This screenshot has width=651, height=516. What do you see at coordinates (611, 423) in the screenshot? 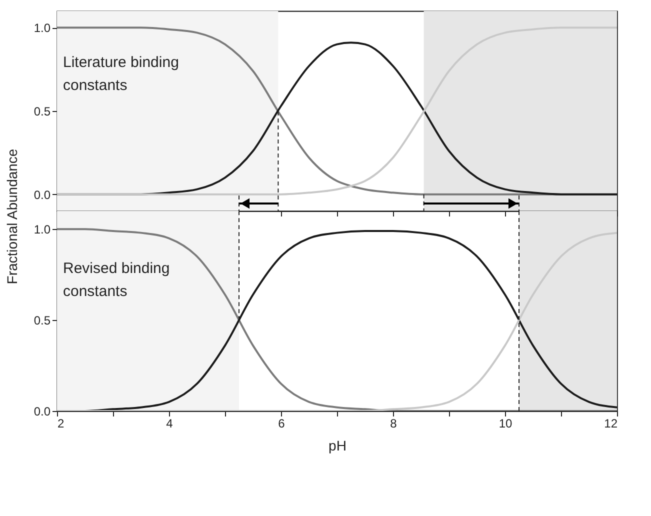
I see `x-tick-label: 12` at bounding box center [611, 423].